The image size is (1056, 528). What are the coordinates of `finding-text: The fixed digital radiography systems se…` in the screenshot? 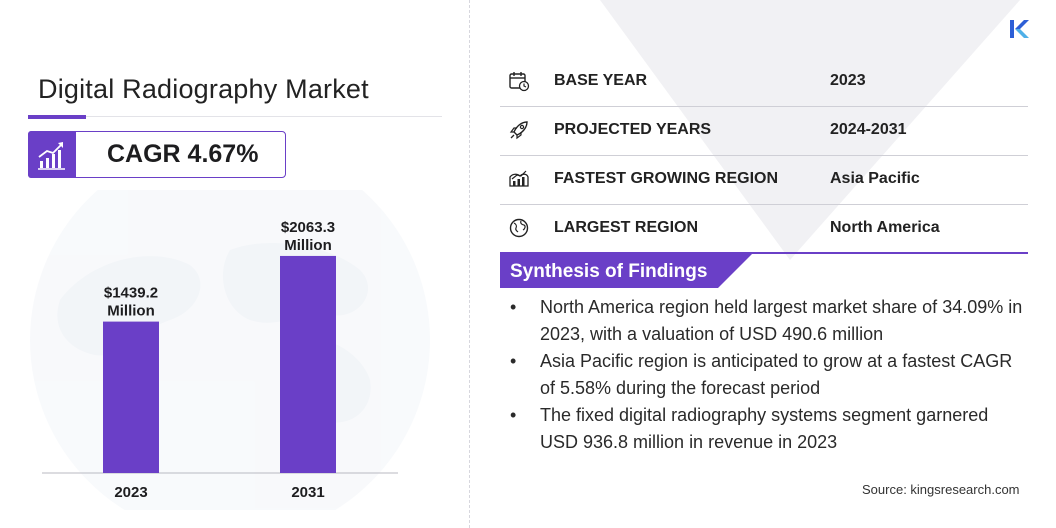 It's located at (764, 428).